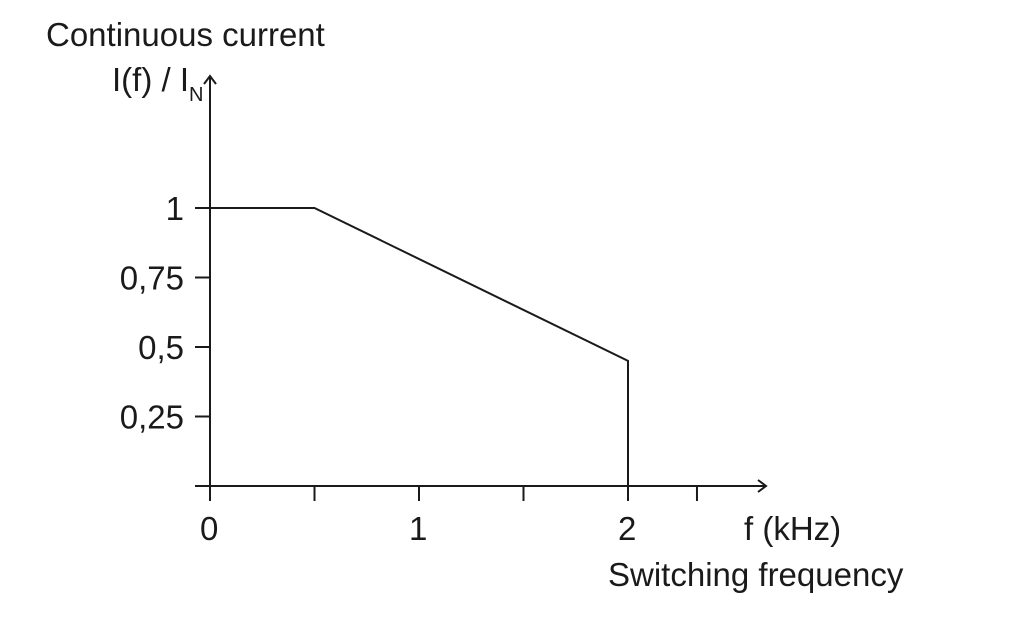 The image size is (1024, 617). I want to click on y-axis-arrow-icon, so click(210, 79).